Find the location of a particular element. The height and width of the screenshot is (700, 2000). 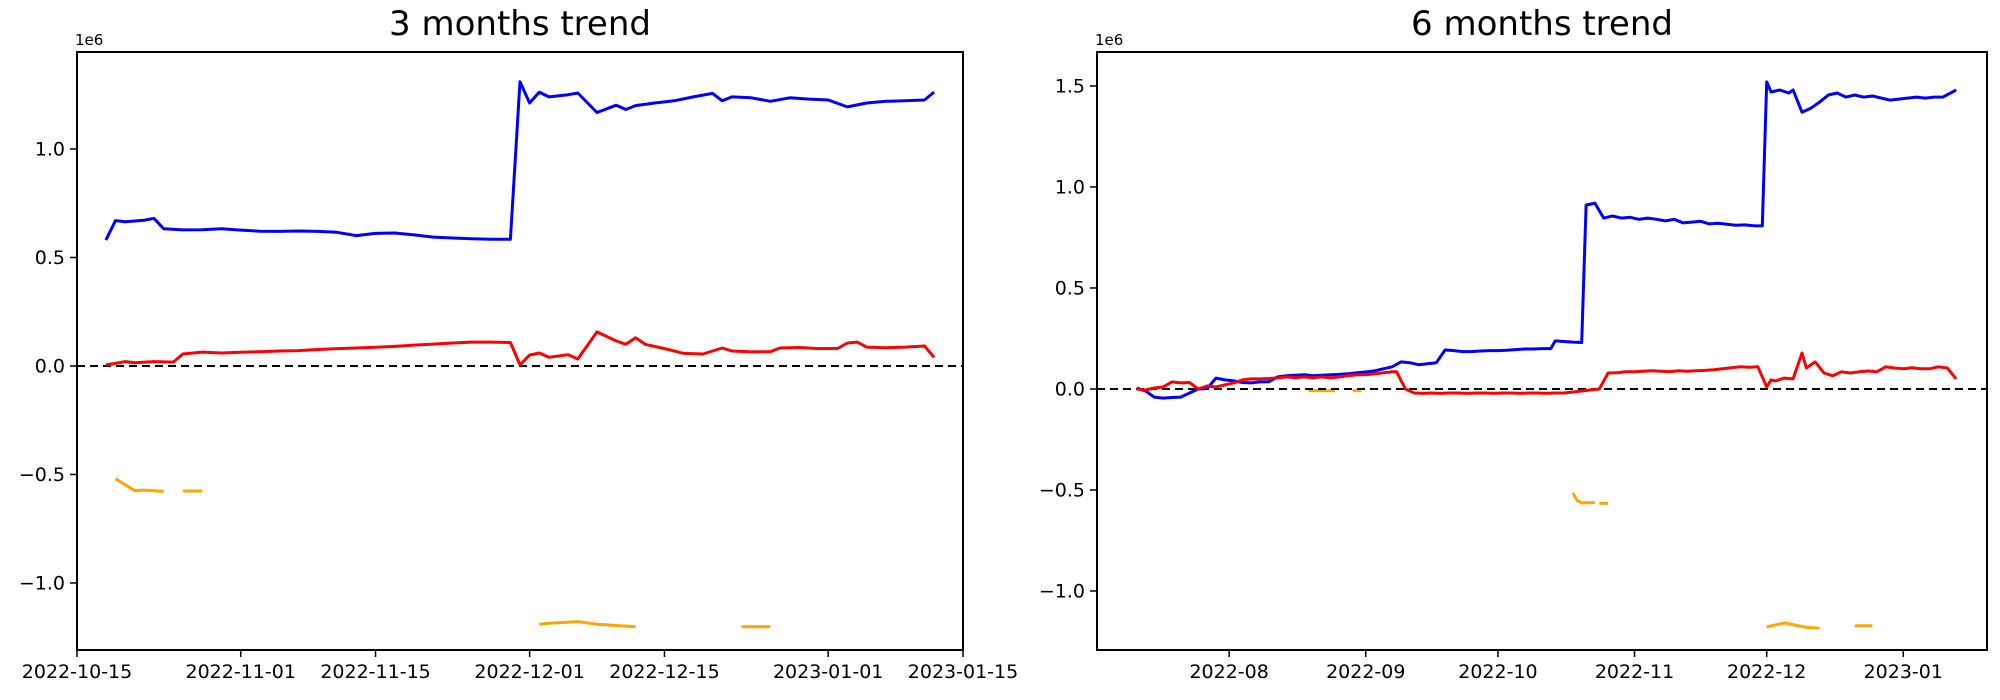

x-tick-label: 2022-10 is located at coordinates (1497, 672).